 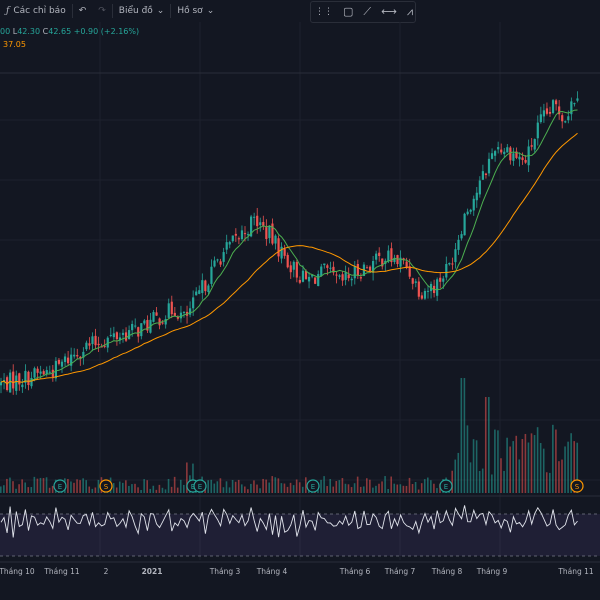 What do you see at coordinates (190, 11) in the screenshot?
I see `profile-label: Hồ sơ` at bounding box center [190, 11].